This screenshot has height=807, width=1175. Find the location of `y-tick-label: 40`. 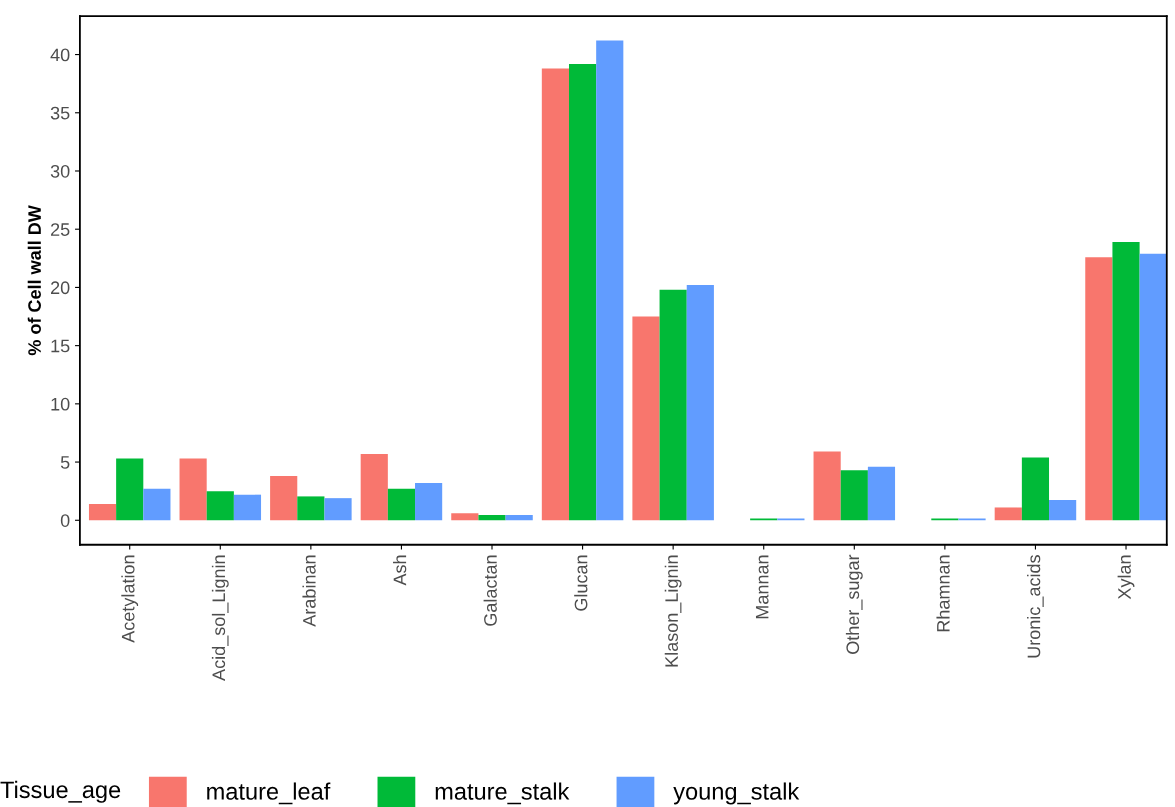

y-tick-label: 40 is located at coordinates (60, 55).